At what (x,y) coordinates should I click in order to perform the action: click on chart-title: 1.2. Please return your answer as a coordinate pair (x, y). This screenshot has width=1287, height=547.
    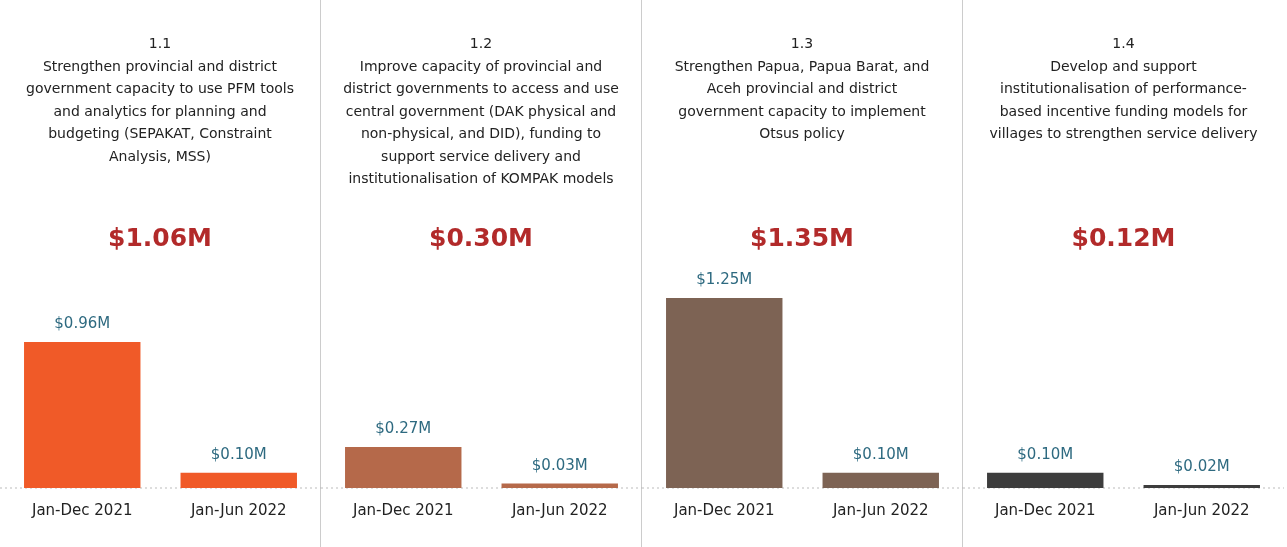
    Looking at the image, I should click on (481, 43).